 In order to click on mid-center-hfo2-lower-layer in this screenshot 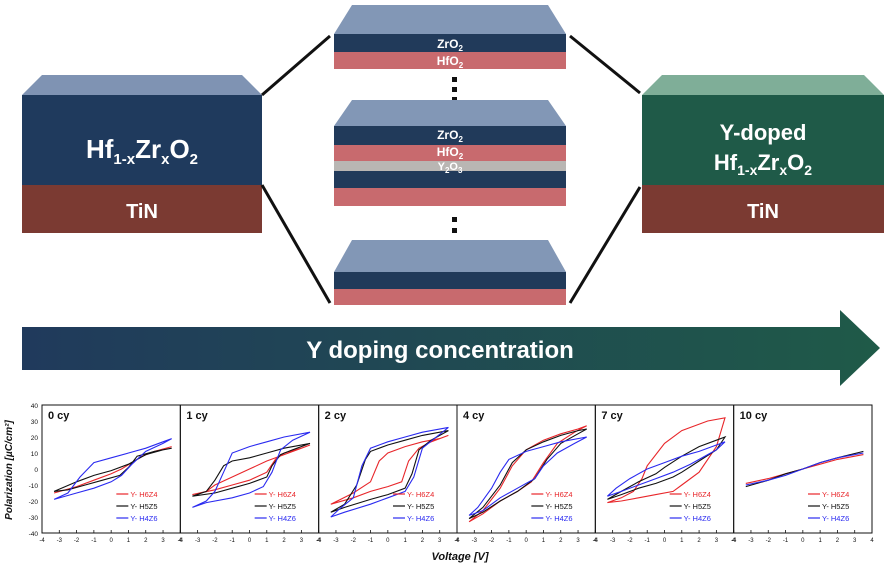, I will do `click(450, 197)`.